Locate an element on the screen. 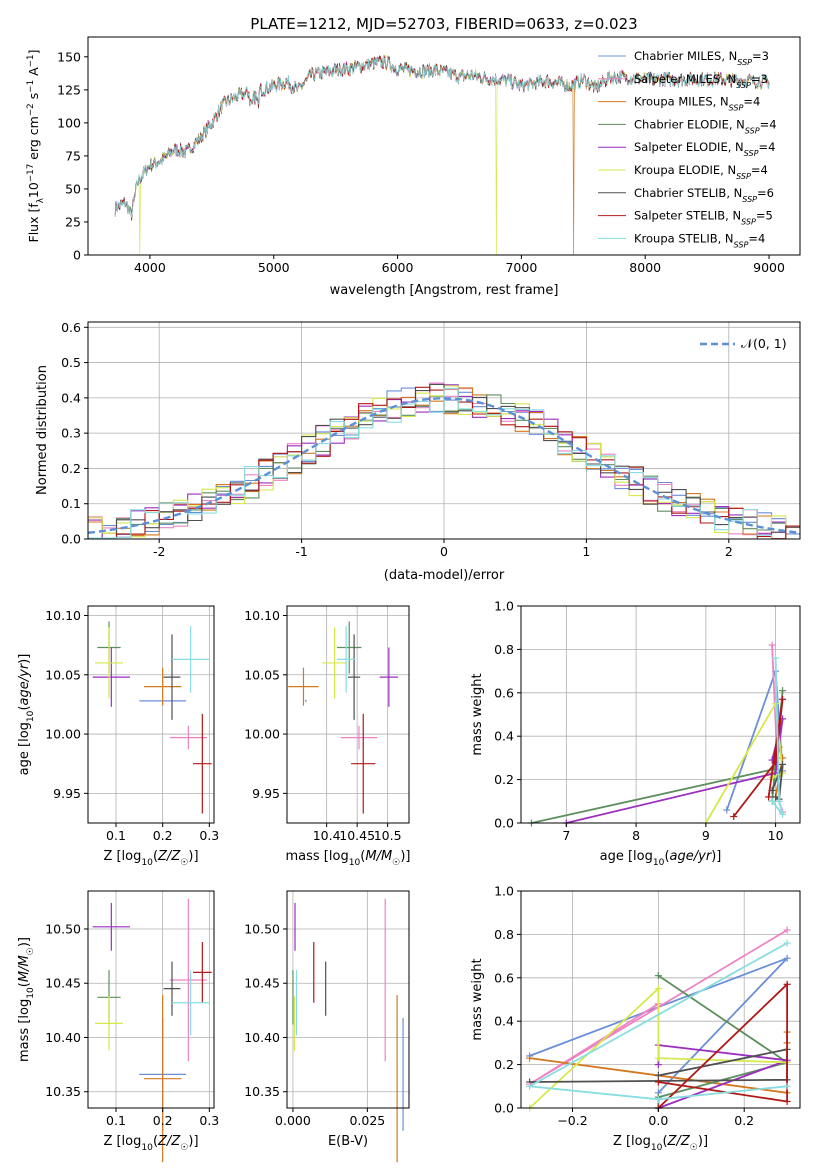 Image resolution: width=819 pixels, height=1170 pixels. axis-label-part: M/M is located at coordinates (24, 968).